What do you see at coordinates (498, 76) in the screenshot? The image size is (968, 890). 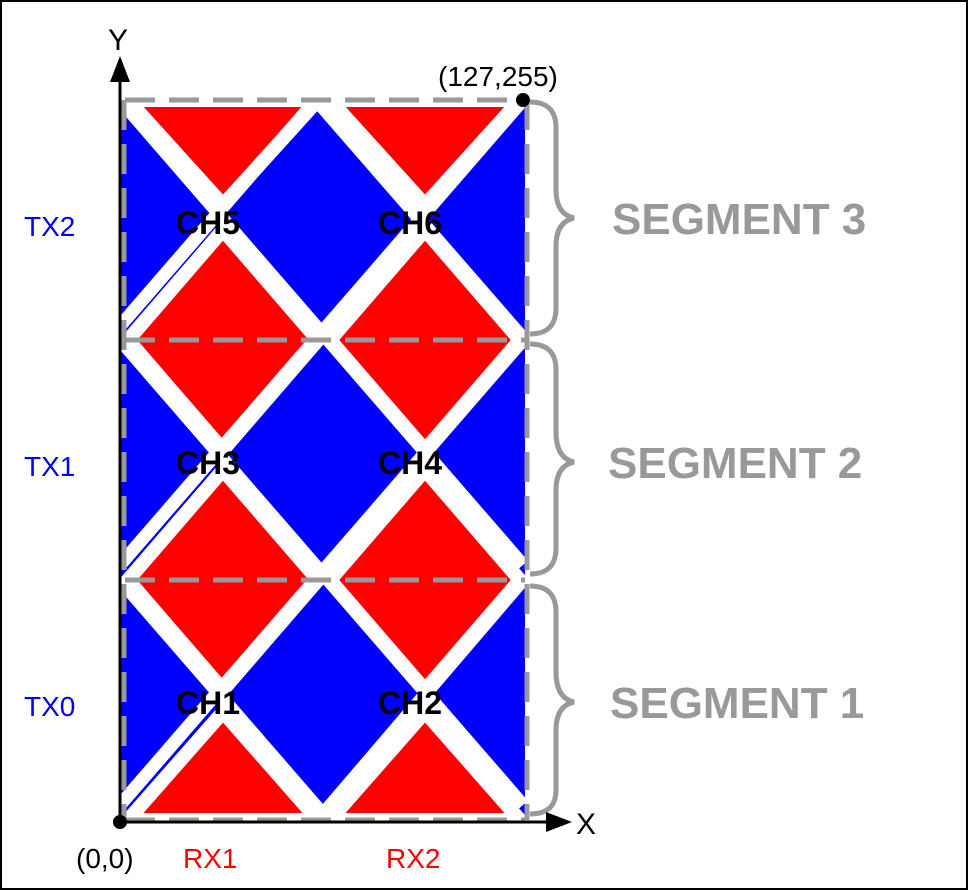 I see `max-point-label: (127,255)` at bounding box center [498, 76].